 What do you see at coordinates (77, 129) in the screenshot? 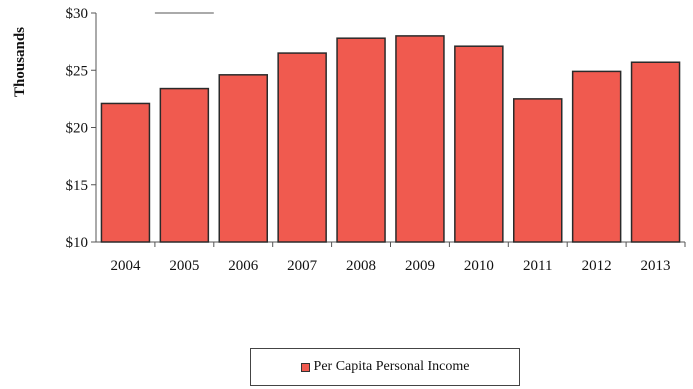
I see `y-tick-label: $20` at bounding box center [77, 129].